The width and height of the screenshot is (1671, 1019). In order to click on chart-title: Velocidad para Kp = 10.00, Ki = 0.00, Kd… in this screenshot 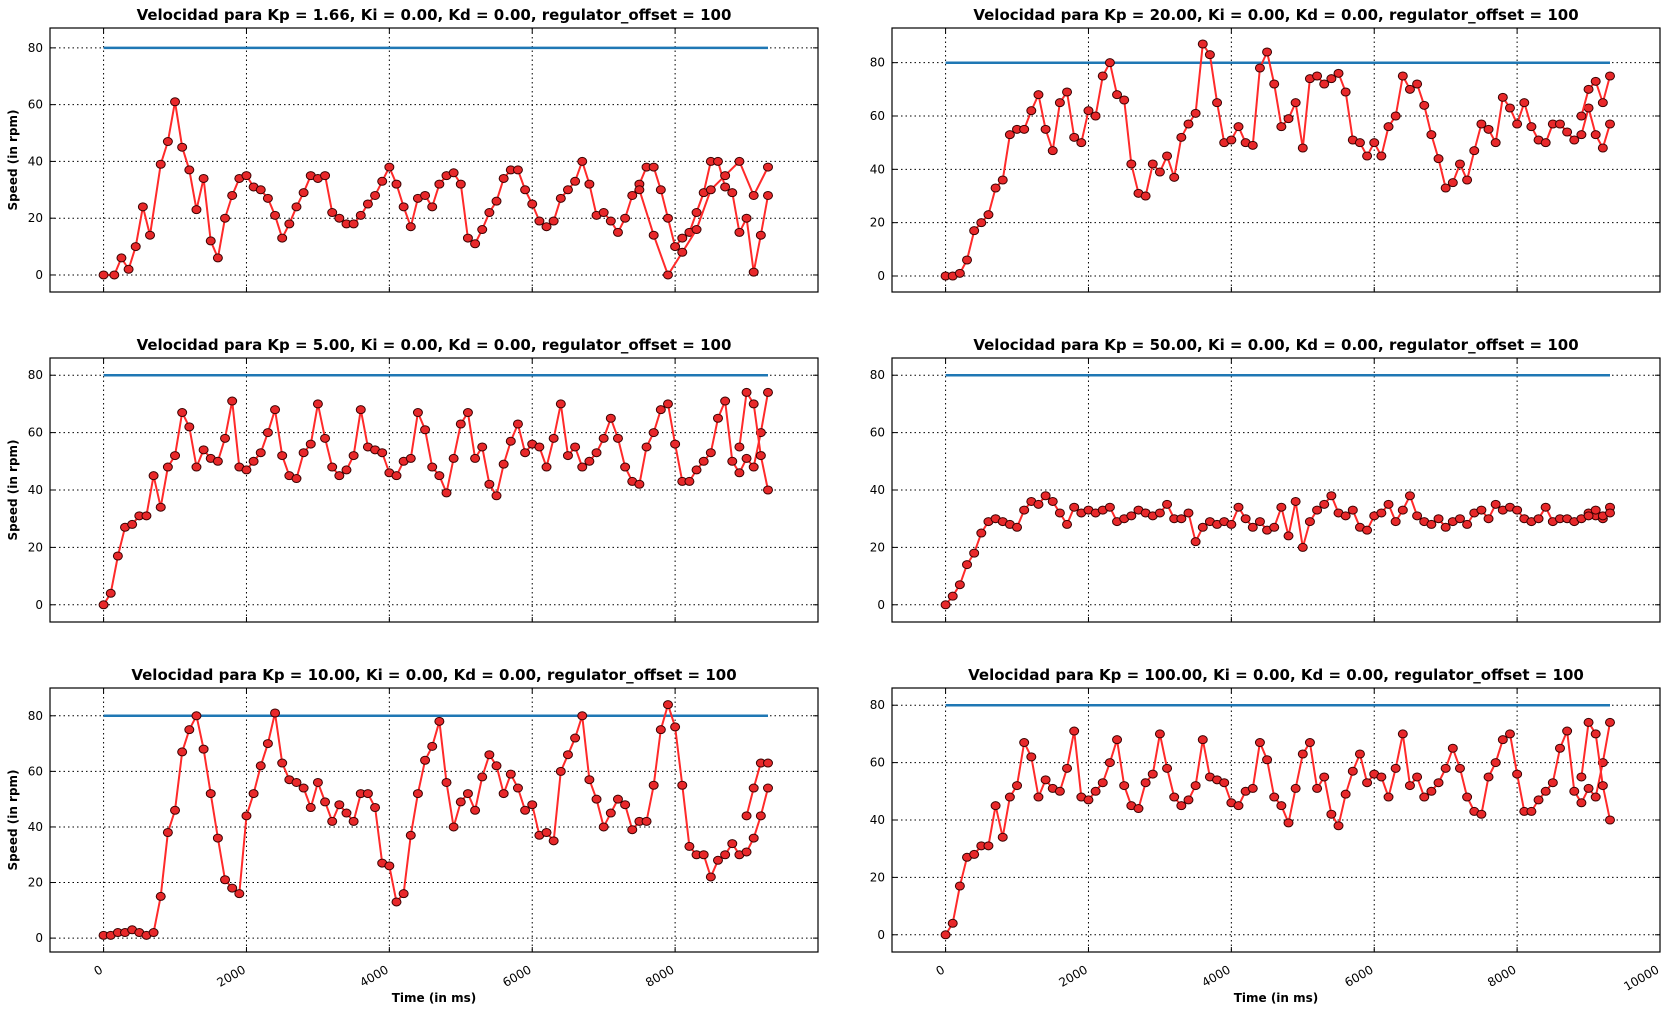, I will do `click(433, 675)`.